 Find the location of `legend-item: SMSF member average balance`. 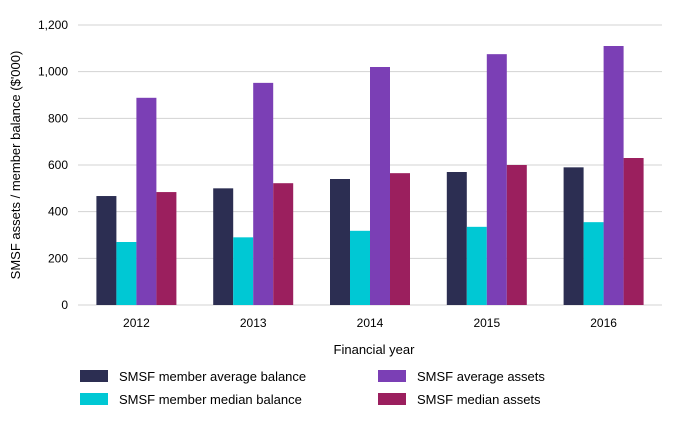

legend-item: SMSF member average balance is located at coordinates (193, 376).